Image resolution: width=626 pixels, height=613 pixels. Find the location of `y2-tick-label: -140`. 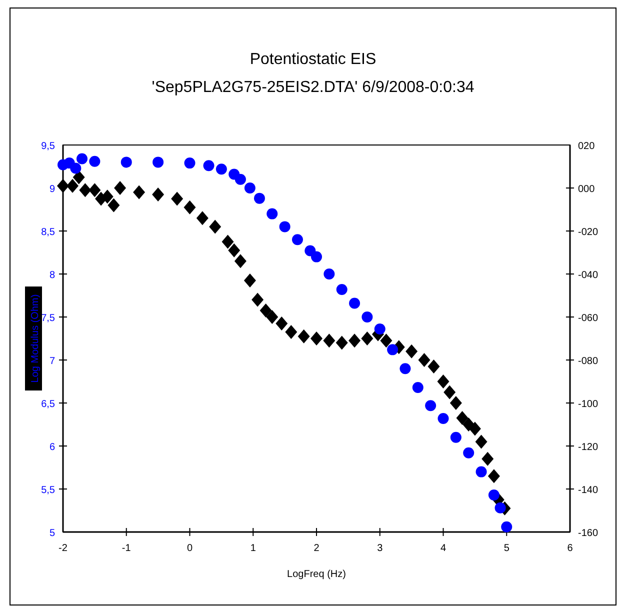

y2-tick-label: -140 is located at coordinates (588, 490).